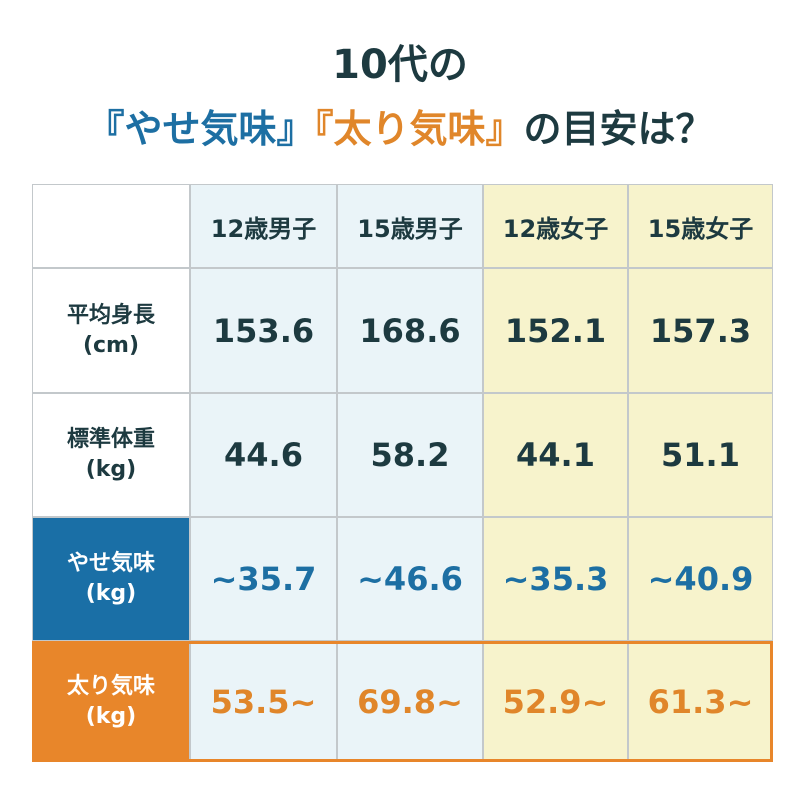 This screenshot has height=800, width=800. I want to click on text: 平均身長, so click(110, 315).